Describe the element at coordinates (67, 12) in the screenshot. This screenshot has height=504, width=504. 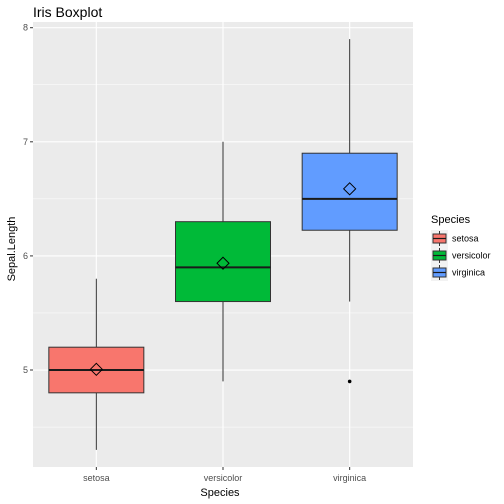
I see `chart-title: Iris Boxplot` at that location.